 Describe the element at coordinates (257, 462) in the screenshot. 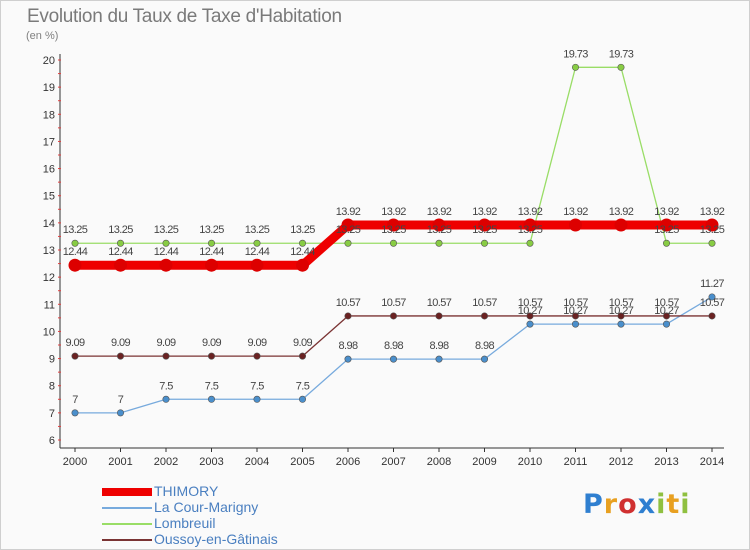

I see `x-tick-label: 2004` at that location.